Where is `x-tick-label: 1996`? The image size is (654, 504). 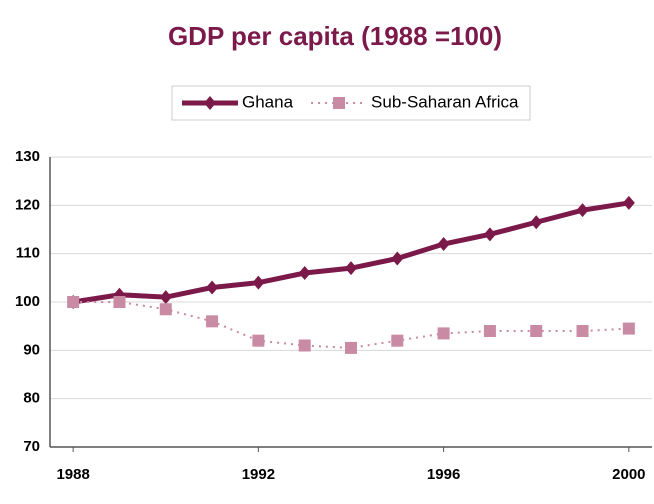 x-tick-label: 1996 is located at coordinates (443, 474).